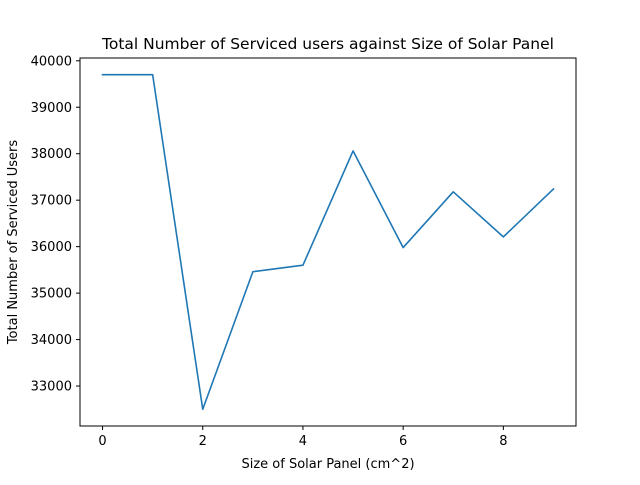 This screenshot has height=485, width=640. I want to click on x-tick-label: 6, so click(403, 441).